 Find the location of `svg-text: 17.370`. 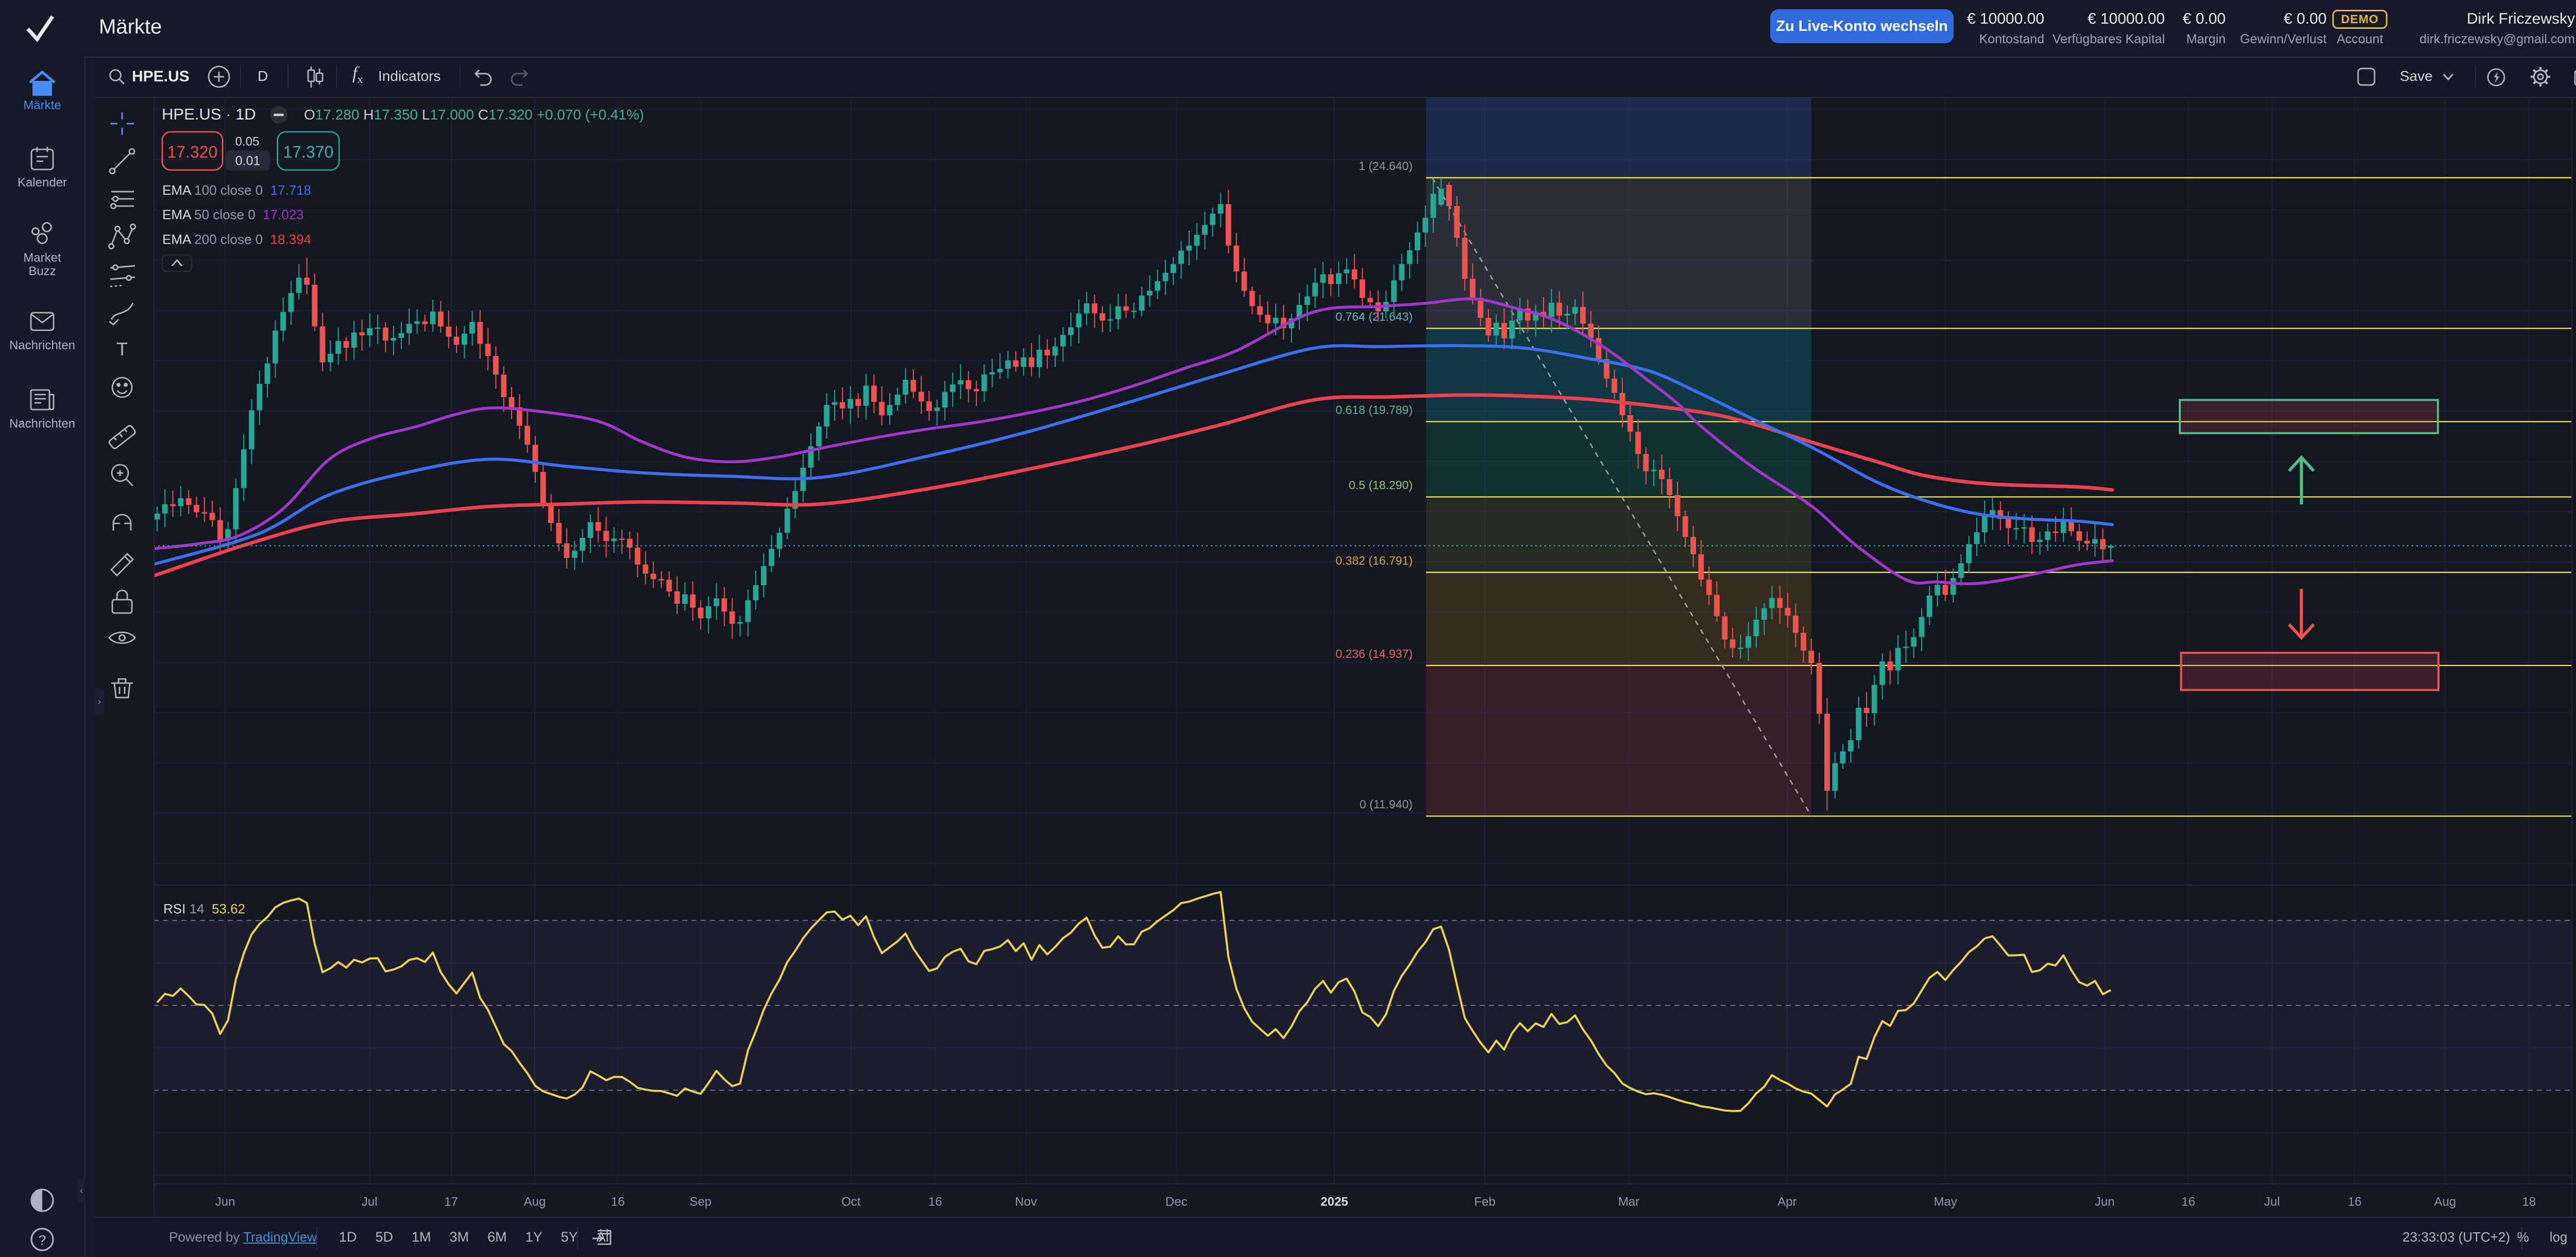

svg-text: 17.370 is located at coordinates (308, 152).